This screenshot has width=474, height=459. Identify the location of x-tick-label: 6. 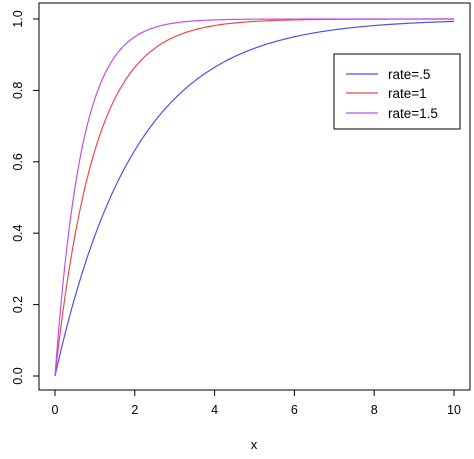
(294, 410).